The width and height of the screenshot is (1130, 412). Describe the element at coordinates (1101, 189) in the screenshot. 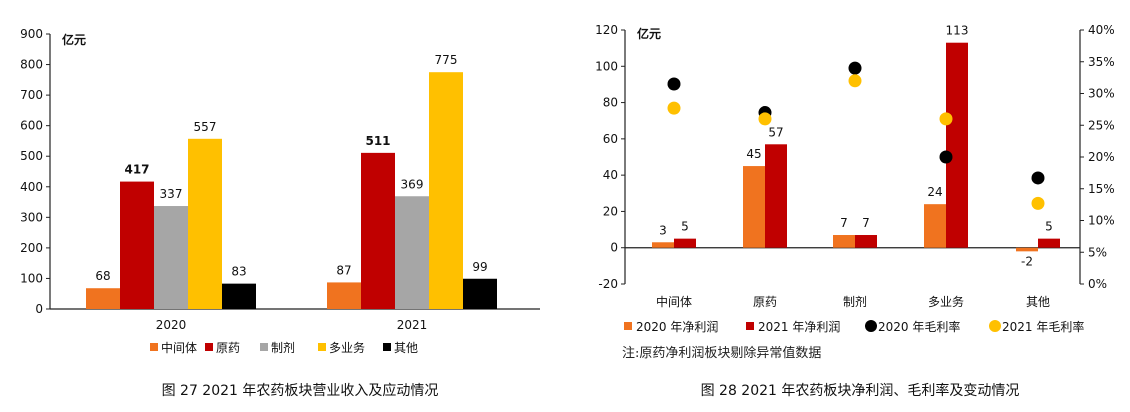

I see `y2-tick-label: 15%` at that location.